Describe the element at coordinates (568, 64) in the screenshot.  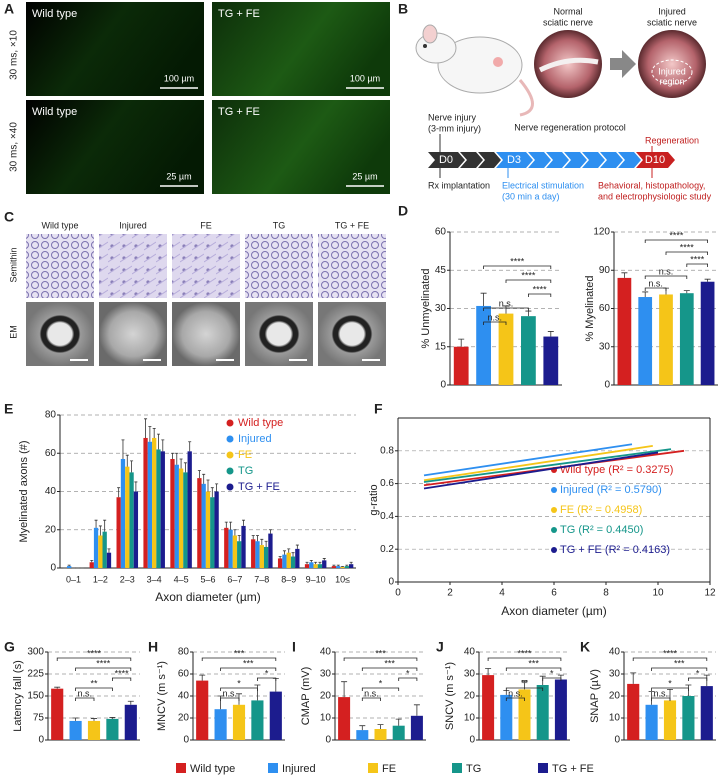
I see `nerve-photo` at that location.